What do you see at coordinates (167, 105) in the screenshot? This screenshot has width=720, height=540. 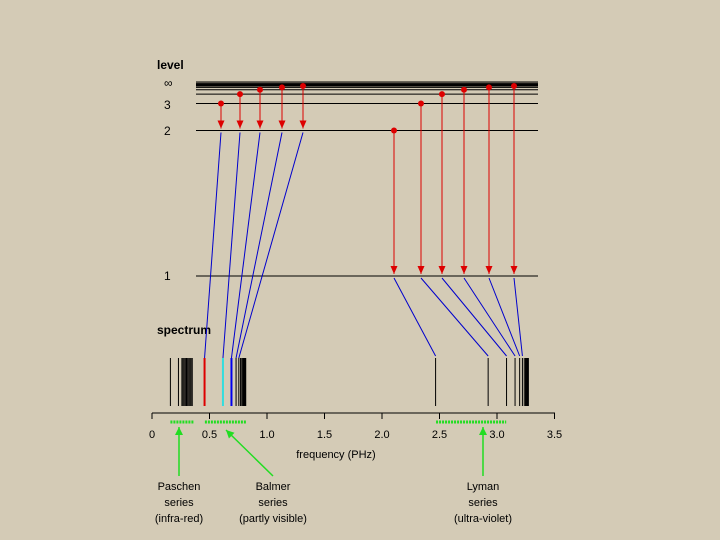 I see `level-label-3: 3` at bounding box center [167, 105].